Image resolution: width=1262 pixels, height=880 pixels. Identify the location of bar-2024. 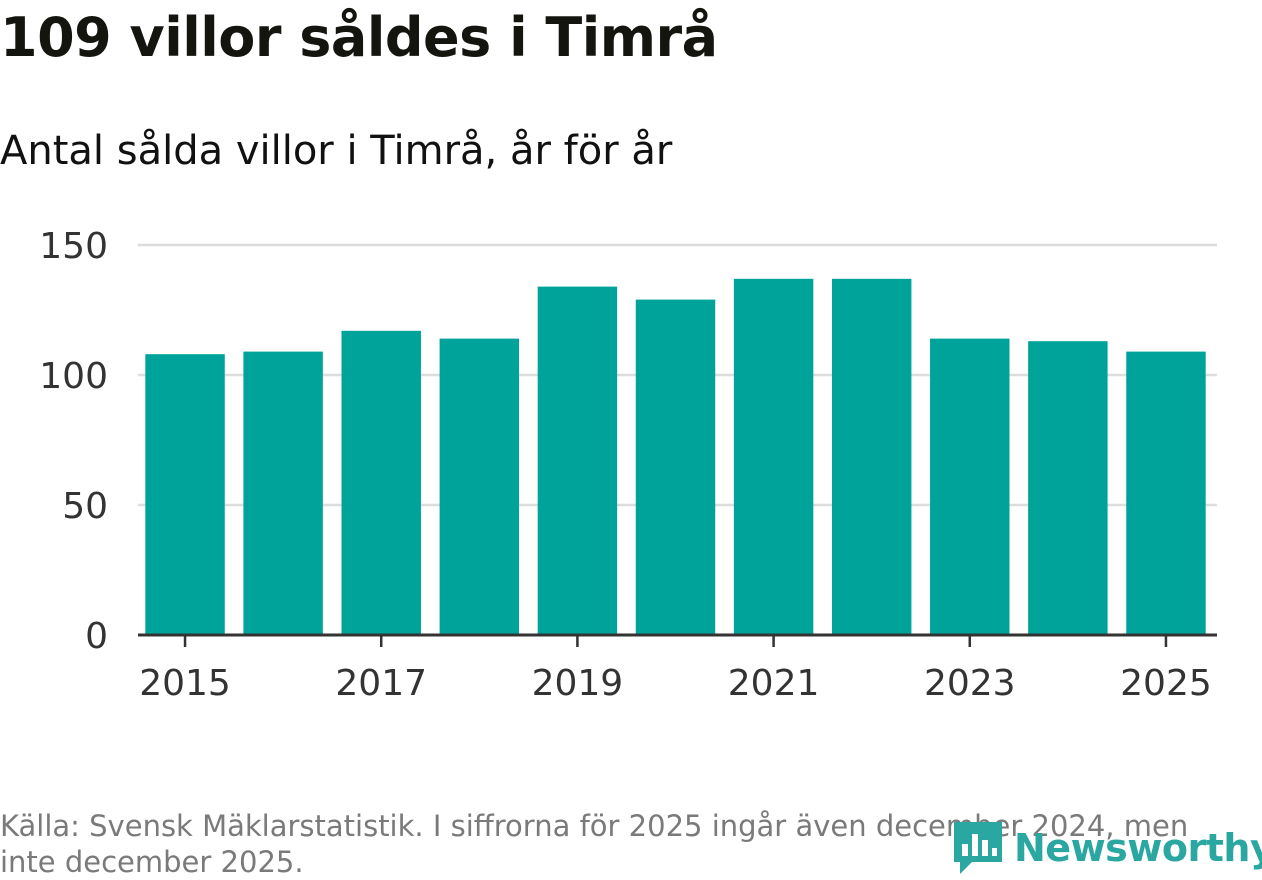
(1068, 488).